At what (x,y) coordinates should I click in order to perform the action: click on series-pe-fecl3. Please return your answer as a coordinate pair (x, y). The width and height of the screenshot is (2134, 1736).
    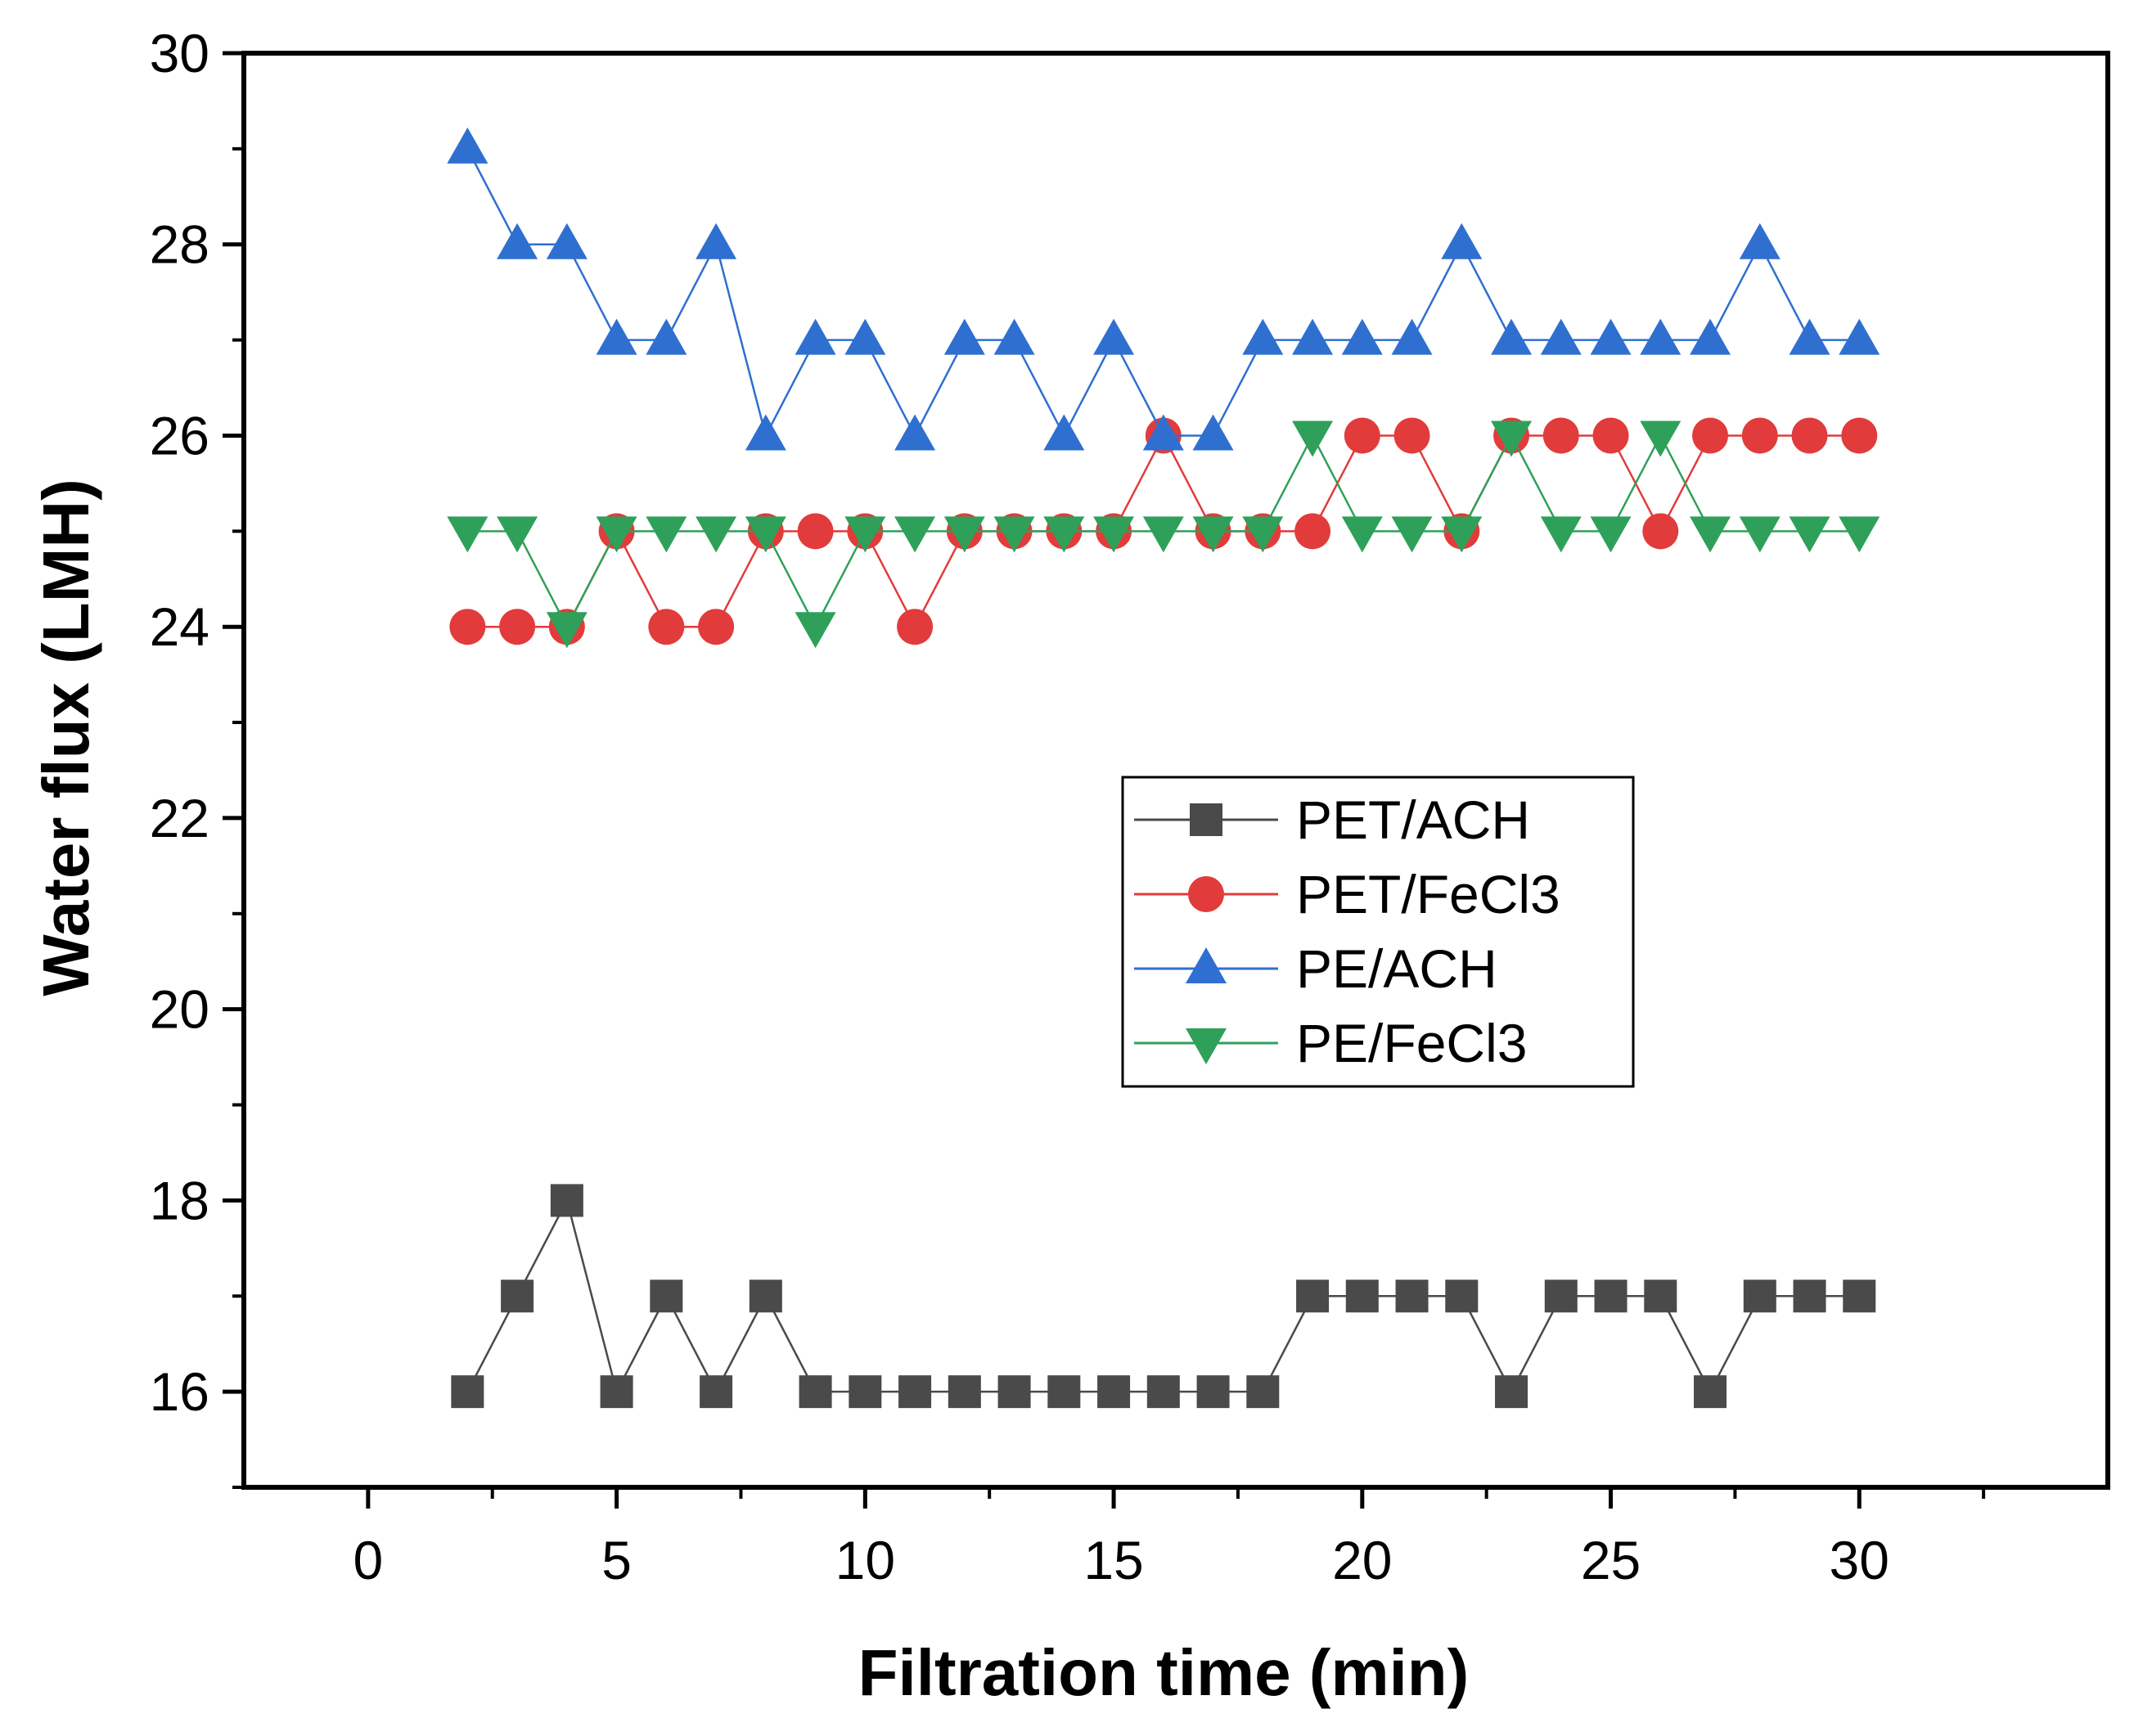
    Looking at the image, I should click on (1163, 535).